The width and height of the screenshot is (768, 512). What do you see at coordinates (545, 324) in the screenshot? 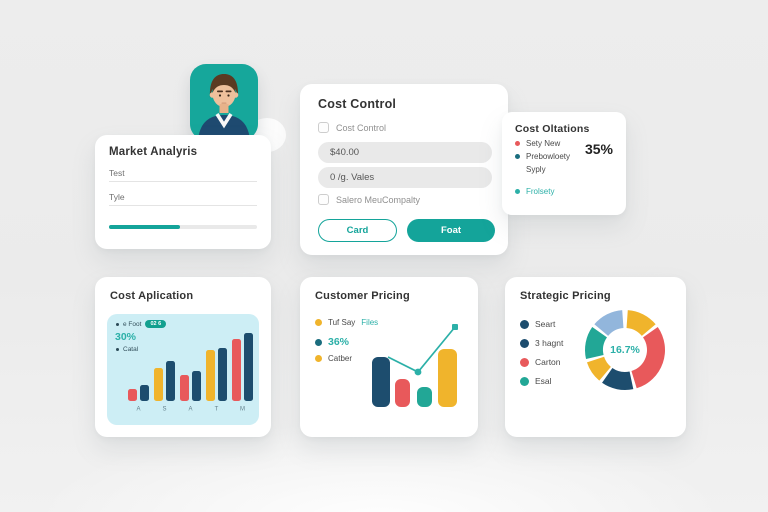
I see `strategic-legend-label: Seart` at bounding box center [545, 324].